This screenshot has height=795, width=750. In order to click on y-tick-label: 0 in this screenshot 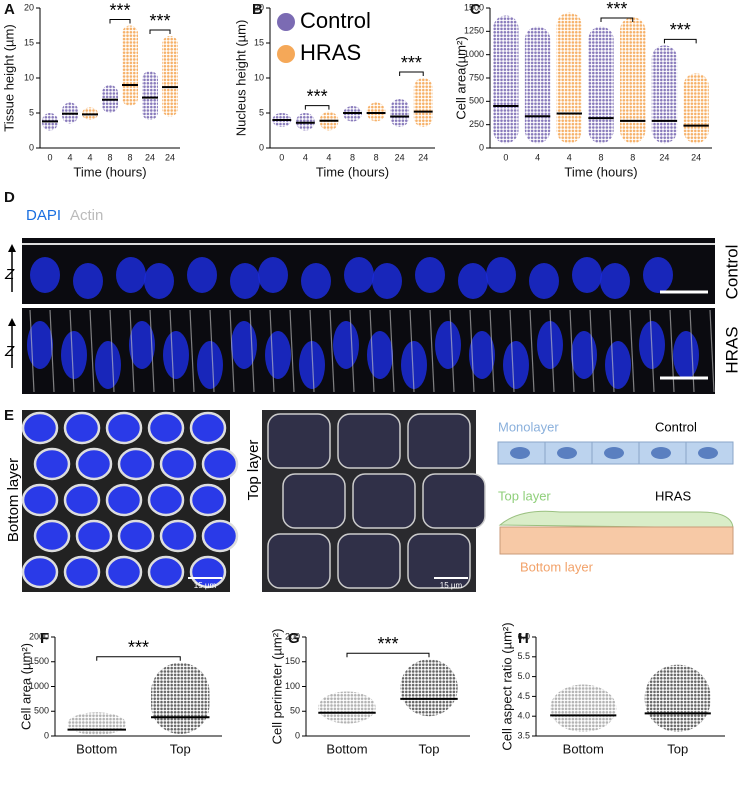, I will do `click(46, 735)`.